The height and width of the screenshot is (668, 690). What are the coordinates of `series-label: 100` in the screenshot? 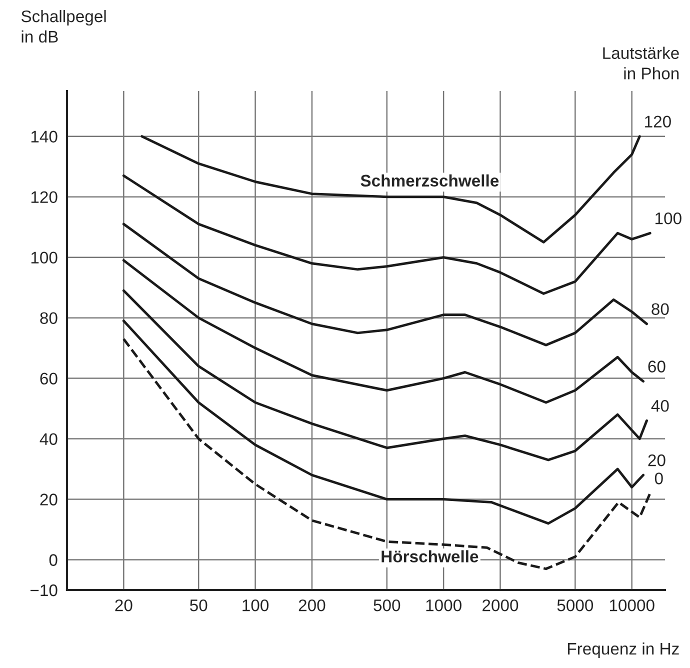 It's located at (669, 218).